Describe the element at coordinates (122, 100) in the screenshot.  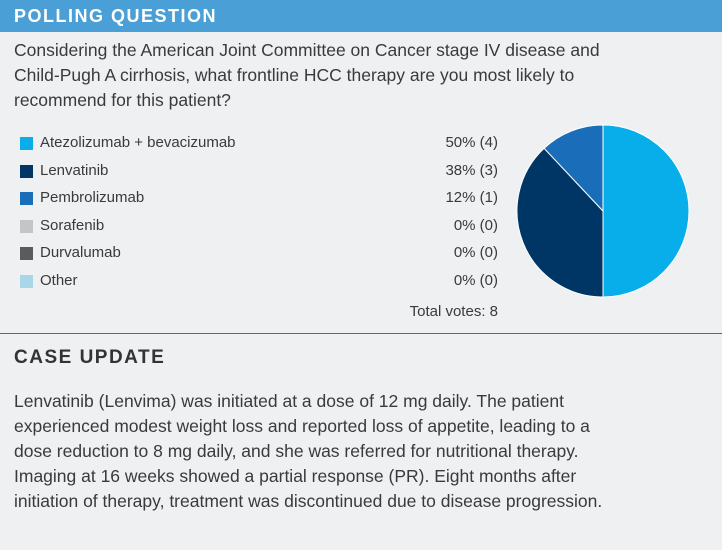
I see `question-line: recommend for this patient?` at that location.